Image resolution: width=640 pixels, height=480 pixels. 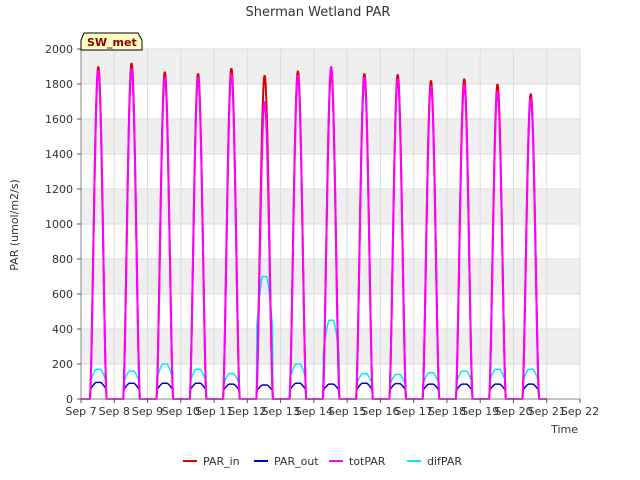 I want to click on y-tick-label: 1200, so click(x=59, y=189).